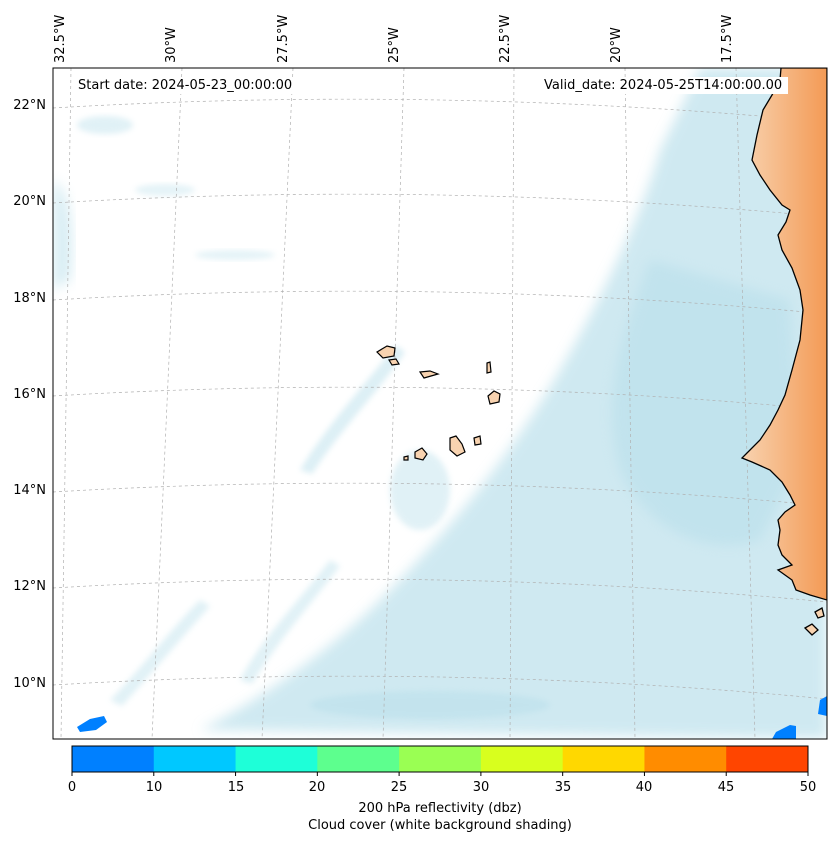 Image resolution: width=837 pixels, height=843 pixels. I want to click on lat-label-10n: 10°N, so click(29, 683).